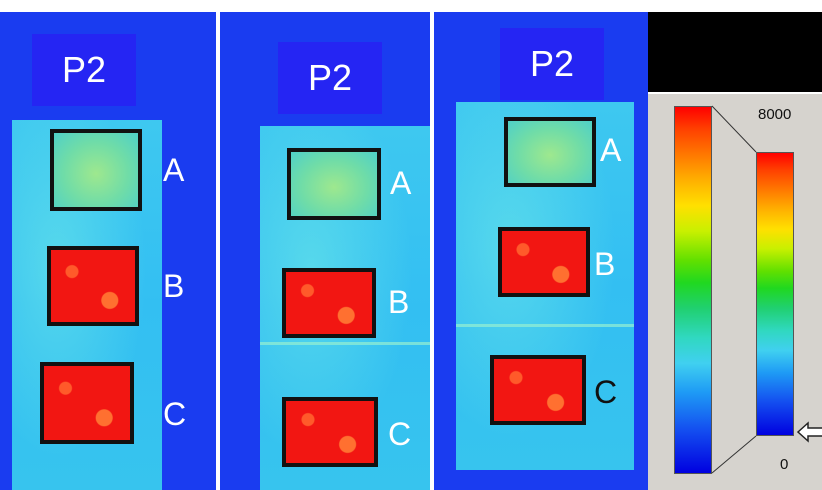  I want to click on black-header-block, so click(735, 52).